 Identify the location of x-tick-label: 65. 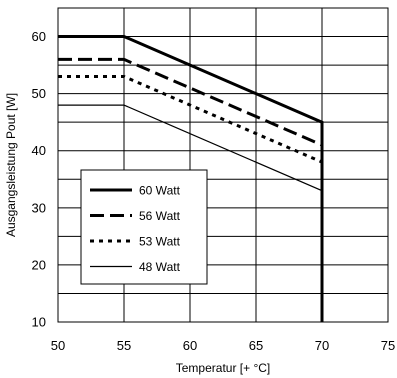
(256, 345).